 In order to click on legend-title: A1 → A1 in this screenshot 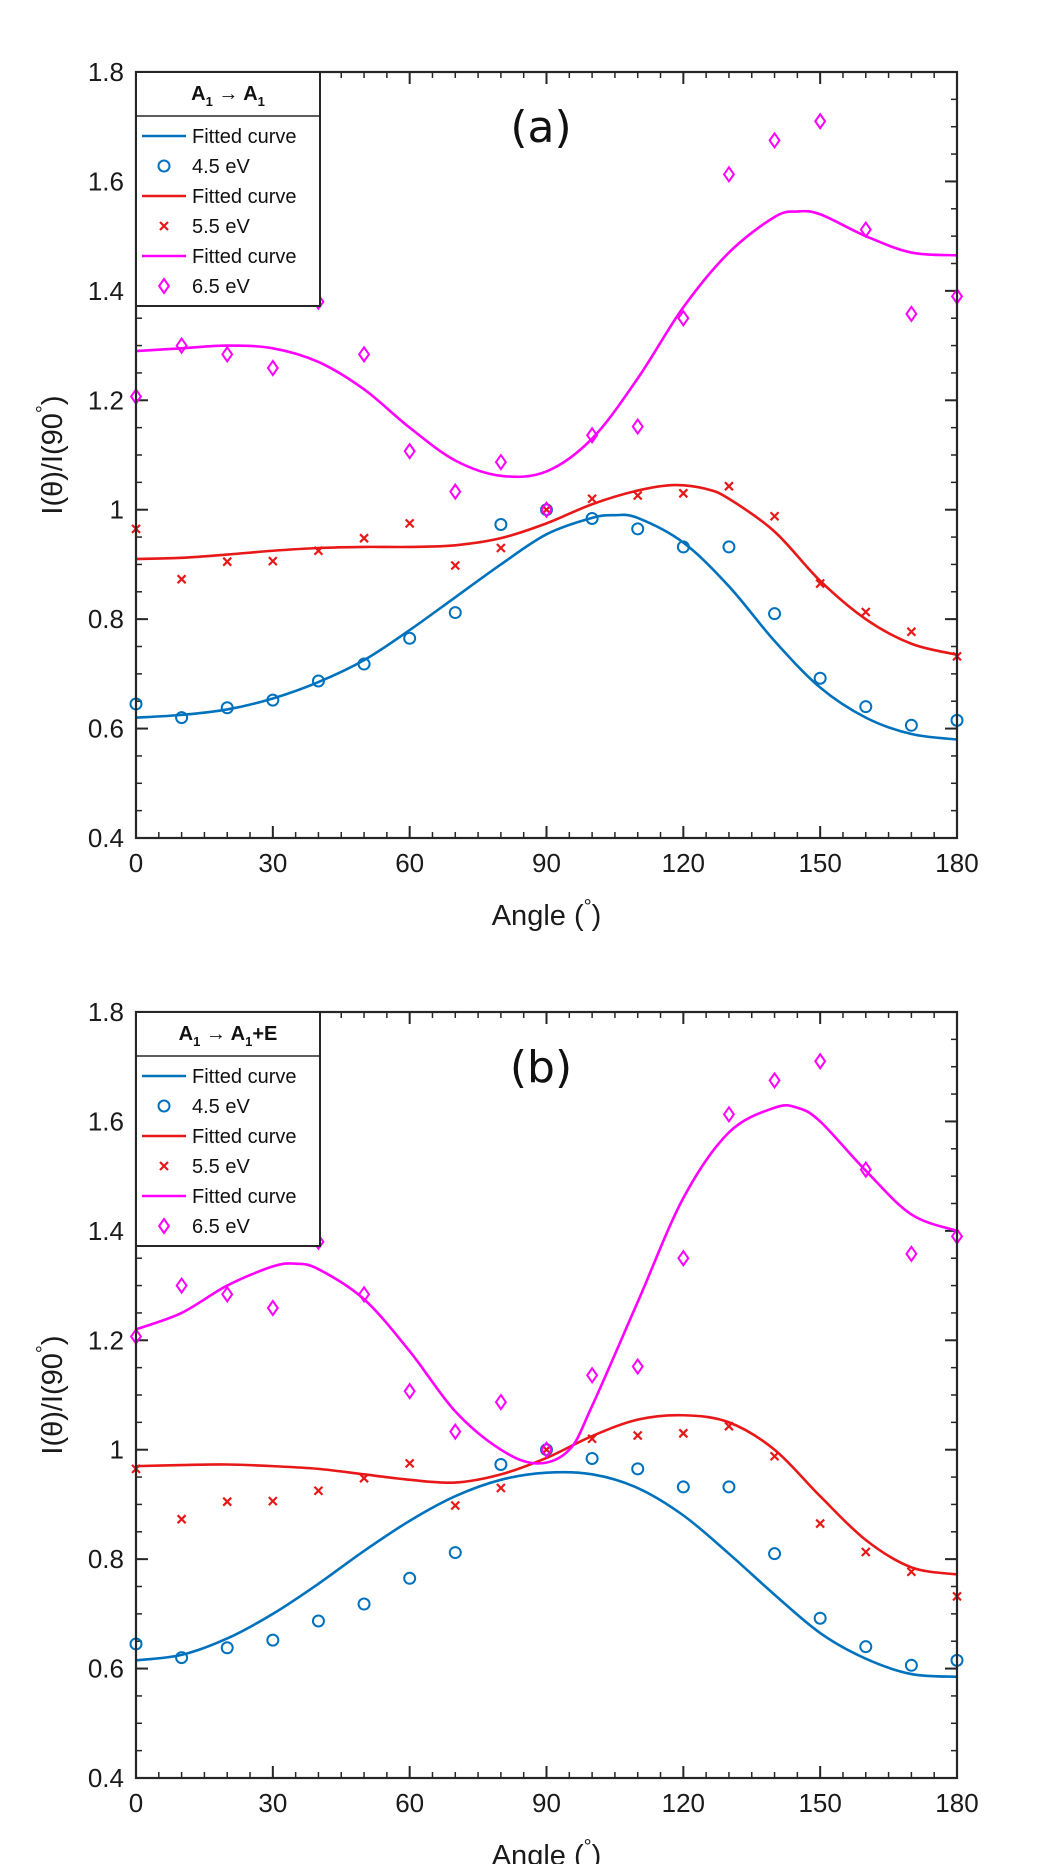, I will do `click(228, 96)`.